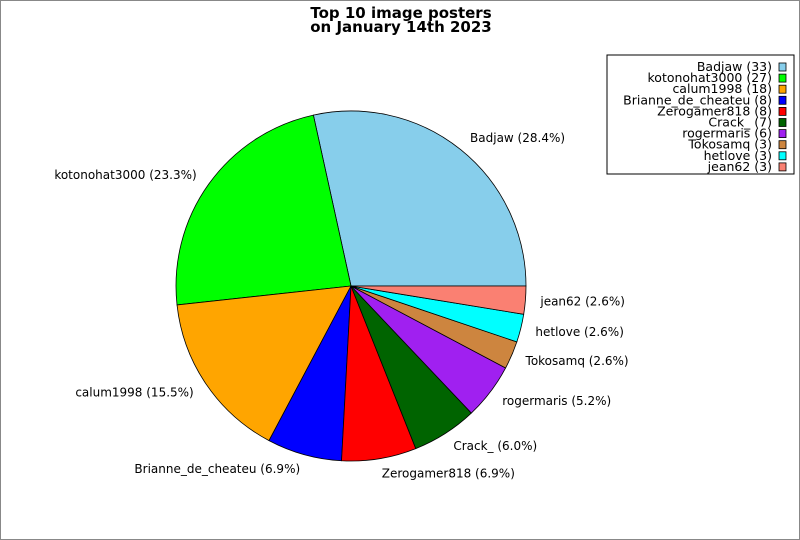  What do you see at coordinates (714, 110) in the screenshot?
I see `legend-label-zerogamer818: Zerogamer818 (8)` at bounding box center [714, 110].